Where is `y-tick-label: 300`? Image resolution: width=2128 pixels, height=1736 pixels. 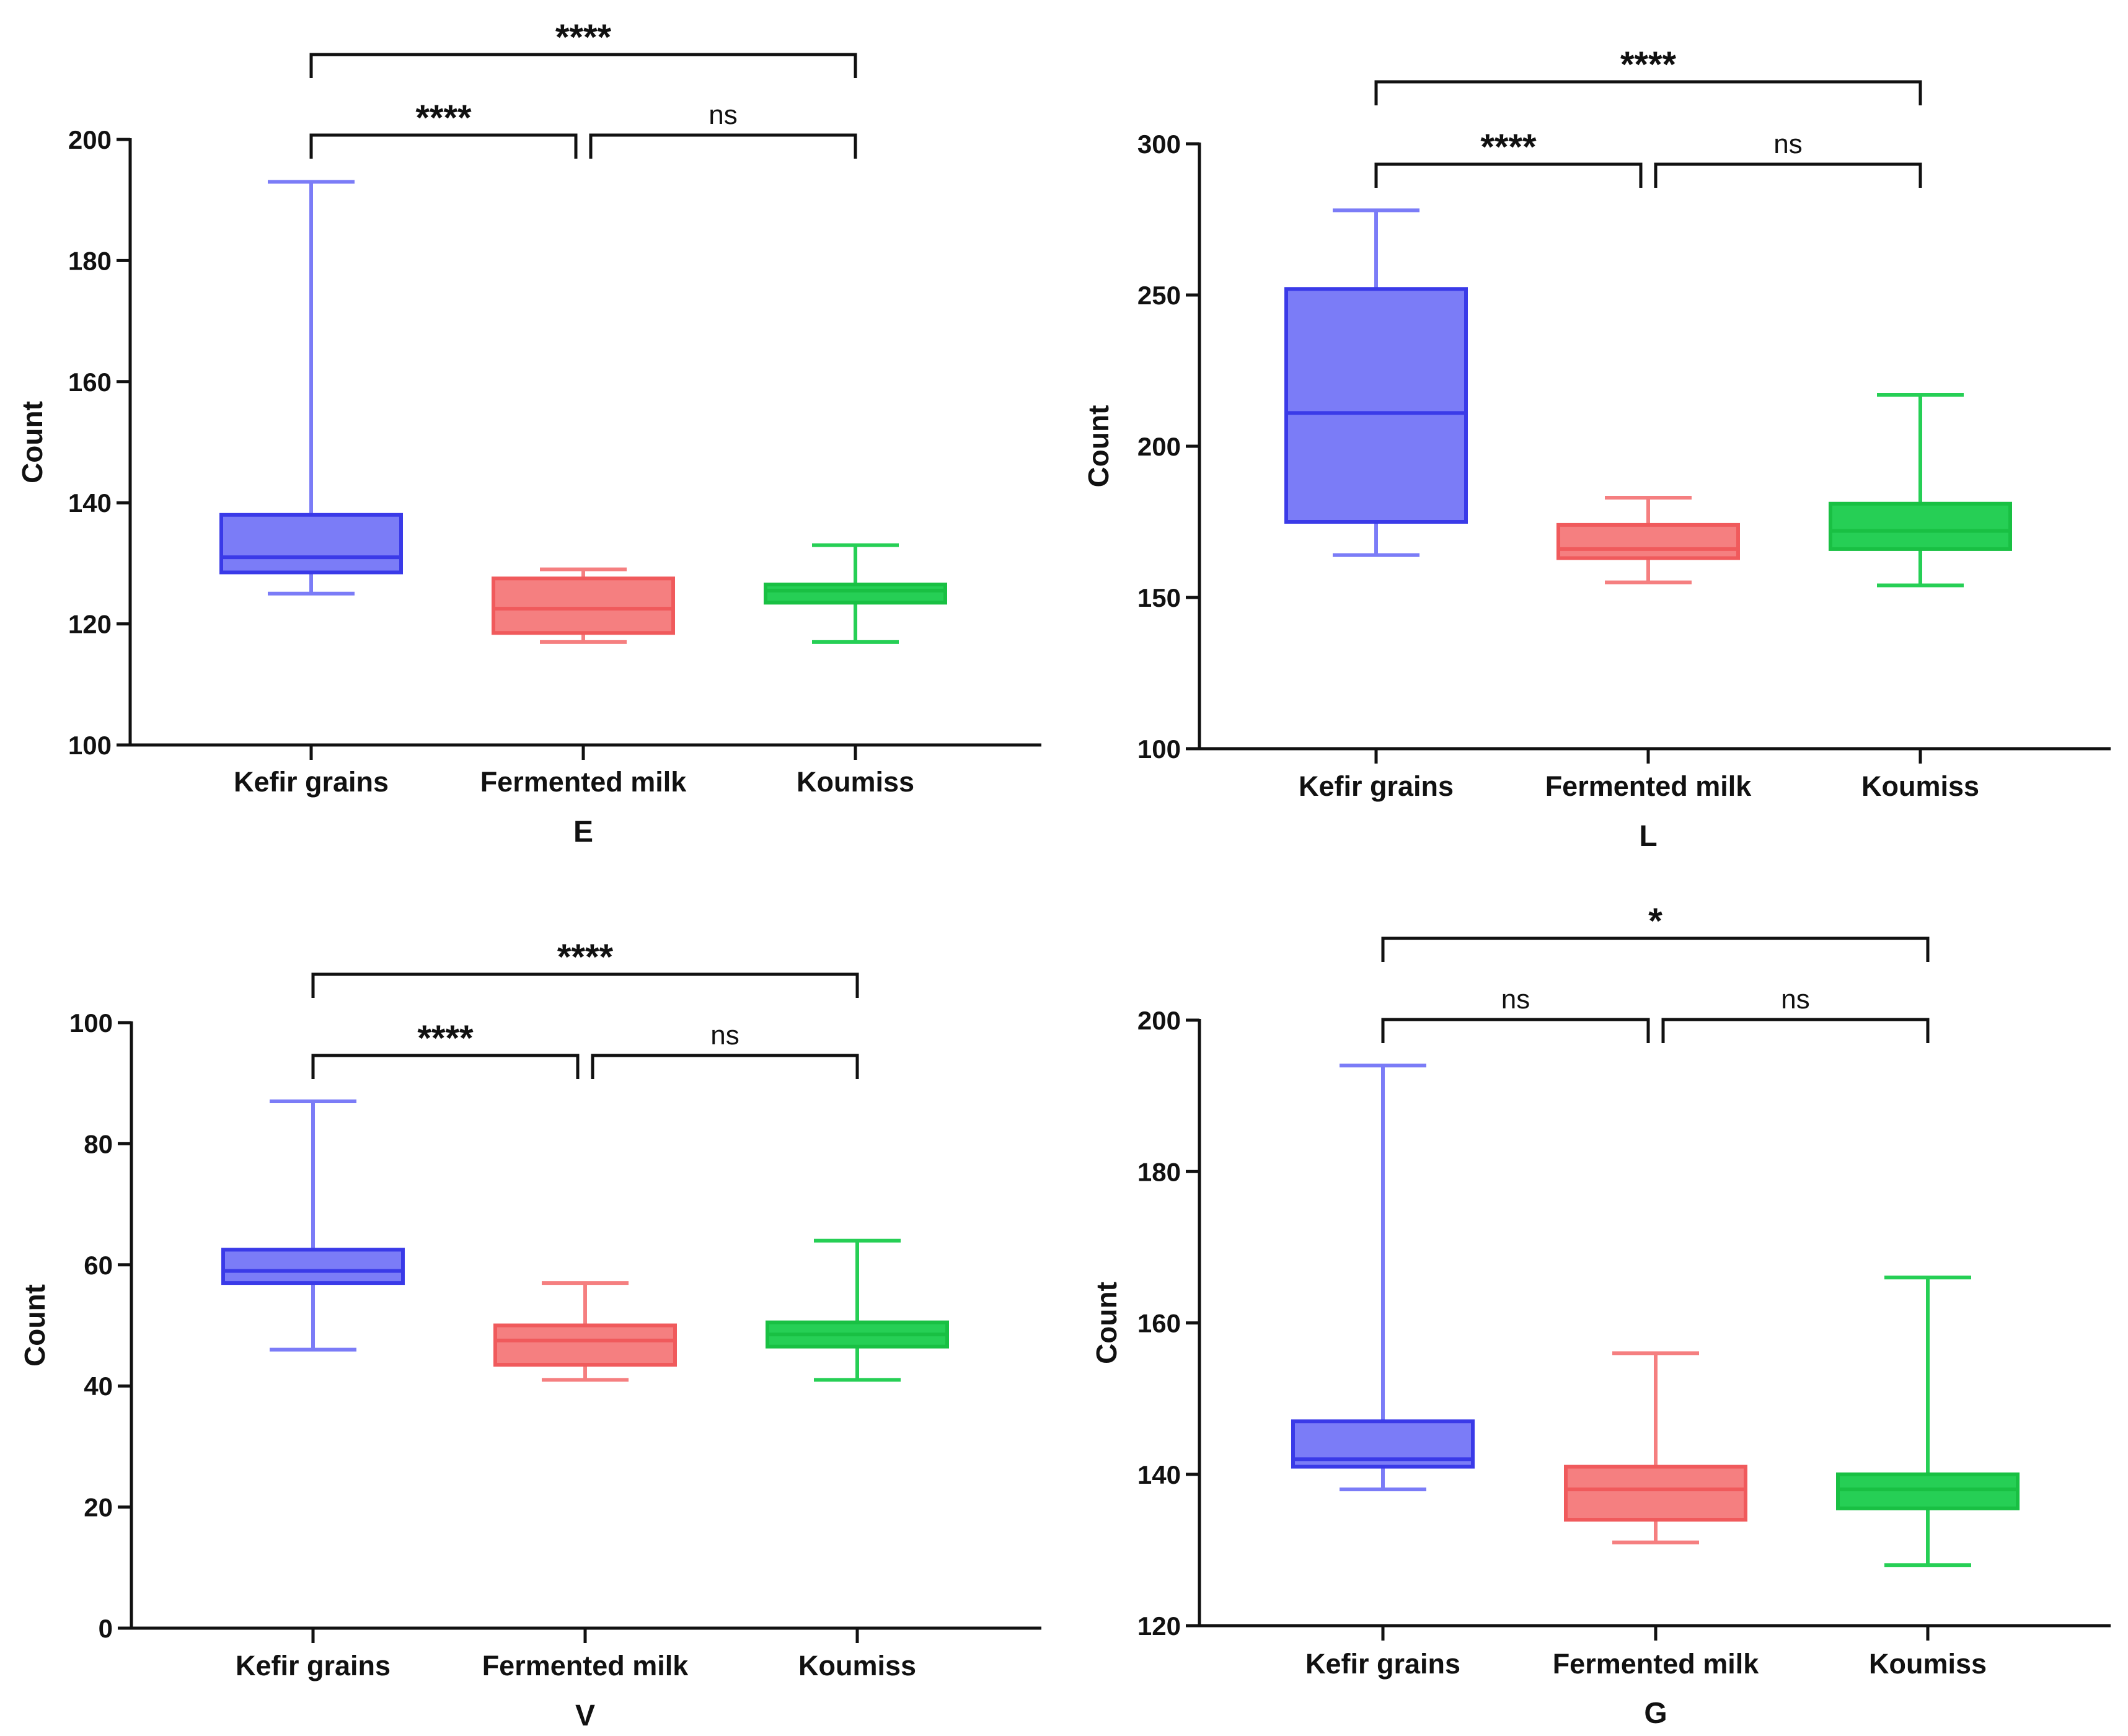 y-tick-label: 300 is located at coordinates (1159, 144).